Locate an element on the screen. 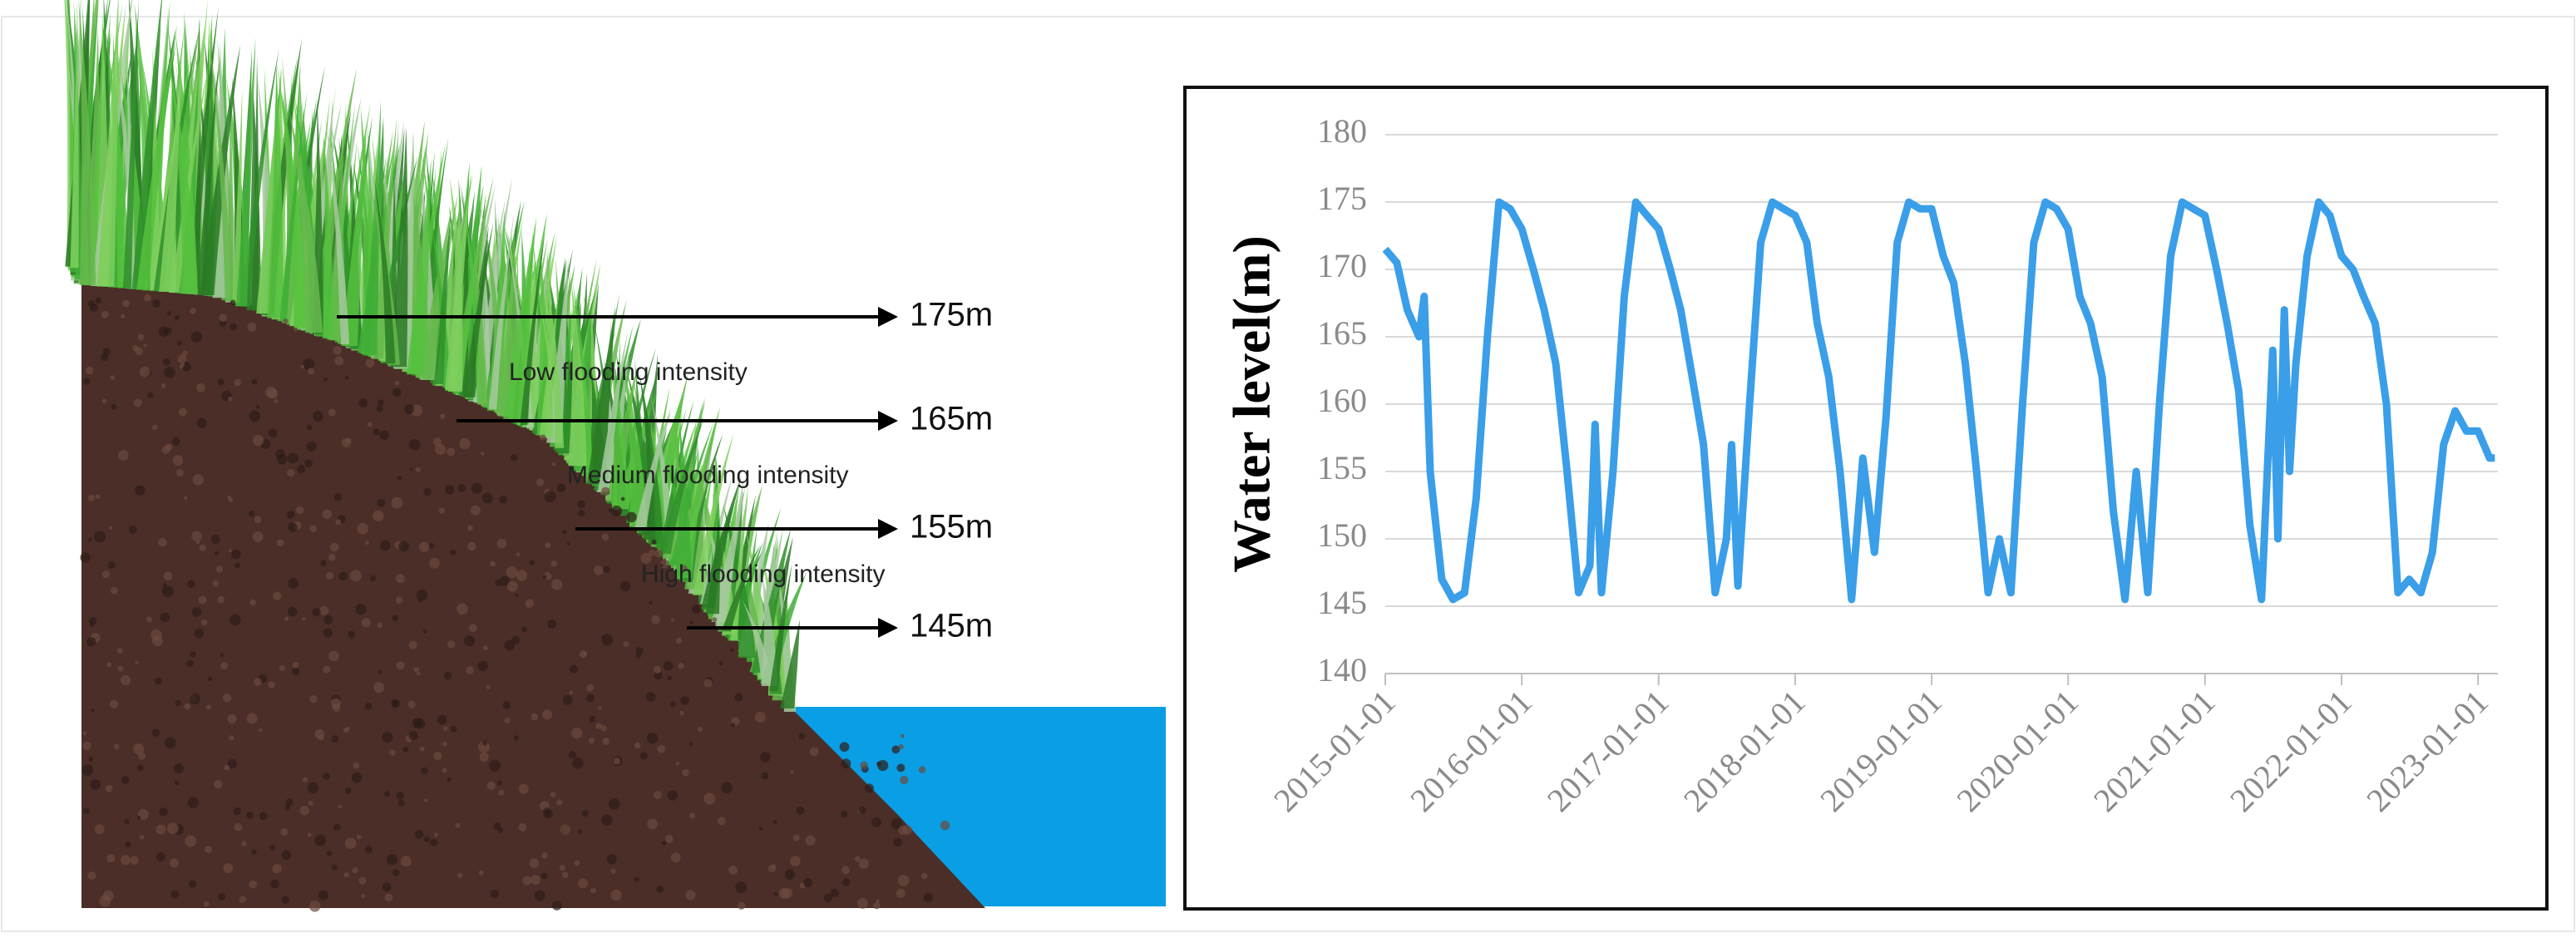  level-label: 165m is located at coordinates (951, 419).